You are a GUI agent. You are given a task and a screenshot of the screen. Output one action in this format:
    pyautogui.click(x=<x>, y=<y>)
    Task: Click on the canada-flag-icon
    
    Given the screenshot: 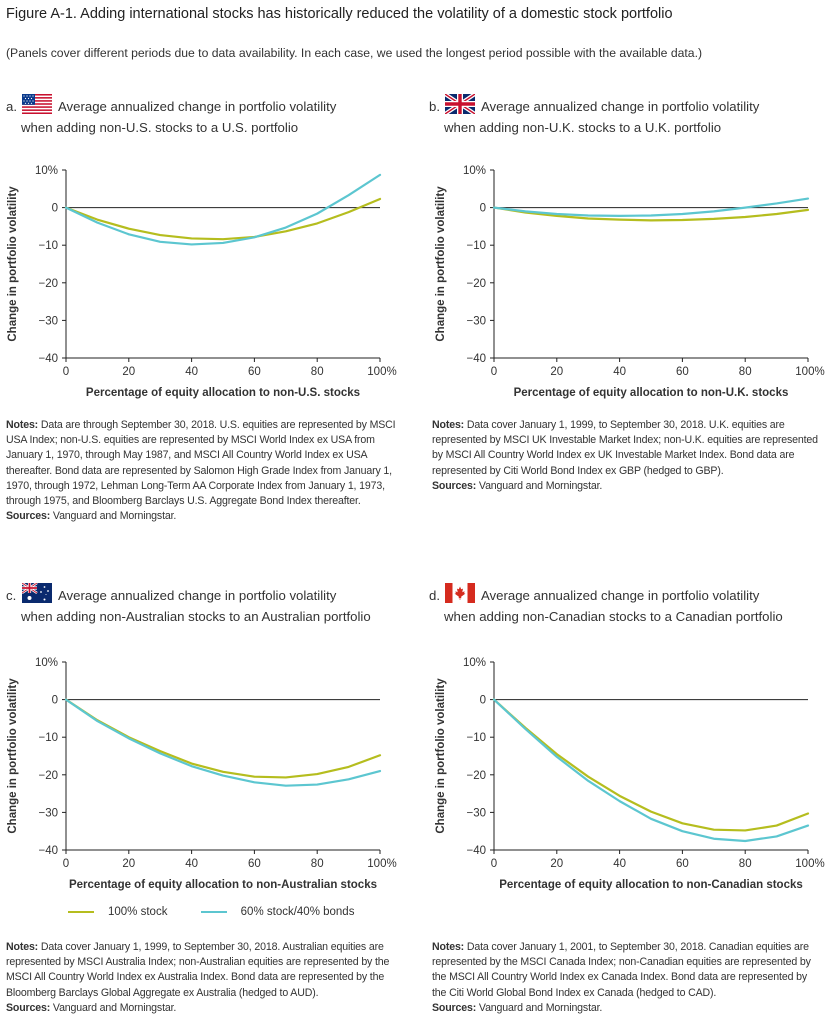 What is the action you would take?
    pyautogui.click(x=460, y=595)
    